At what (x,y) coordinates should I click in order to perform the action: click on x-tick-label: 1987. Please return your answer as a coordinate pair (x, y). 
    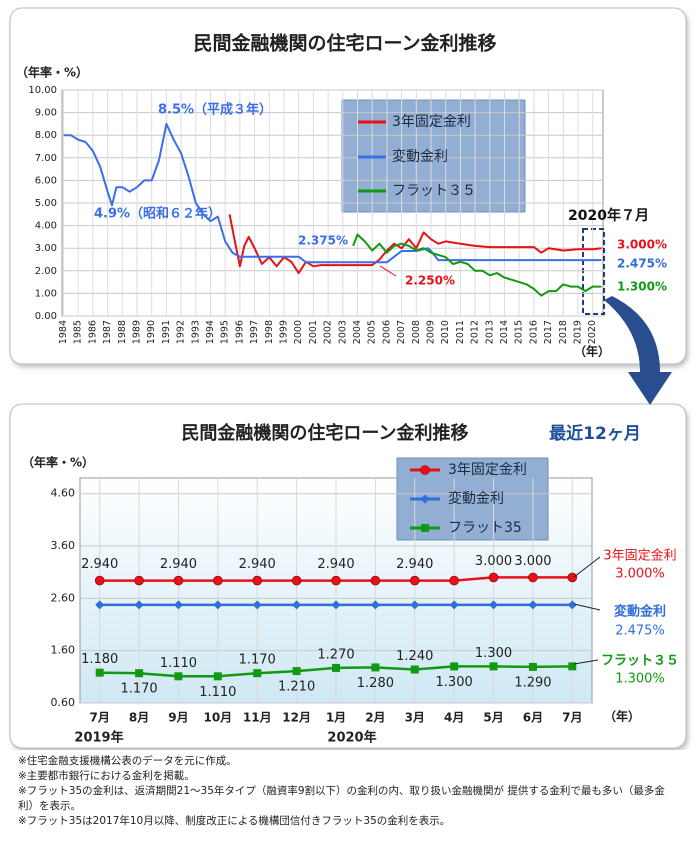
    Looking at the image, I should click on (107, 332).